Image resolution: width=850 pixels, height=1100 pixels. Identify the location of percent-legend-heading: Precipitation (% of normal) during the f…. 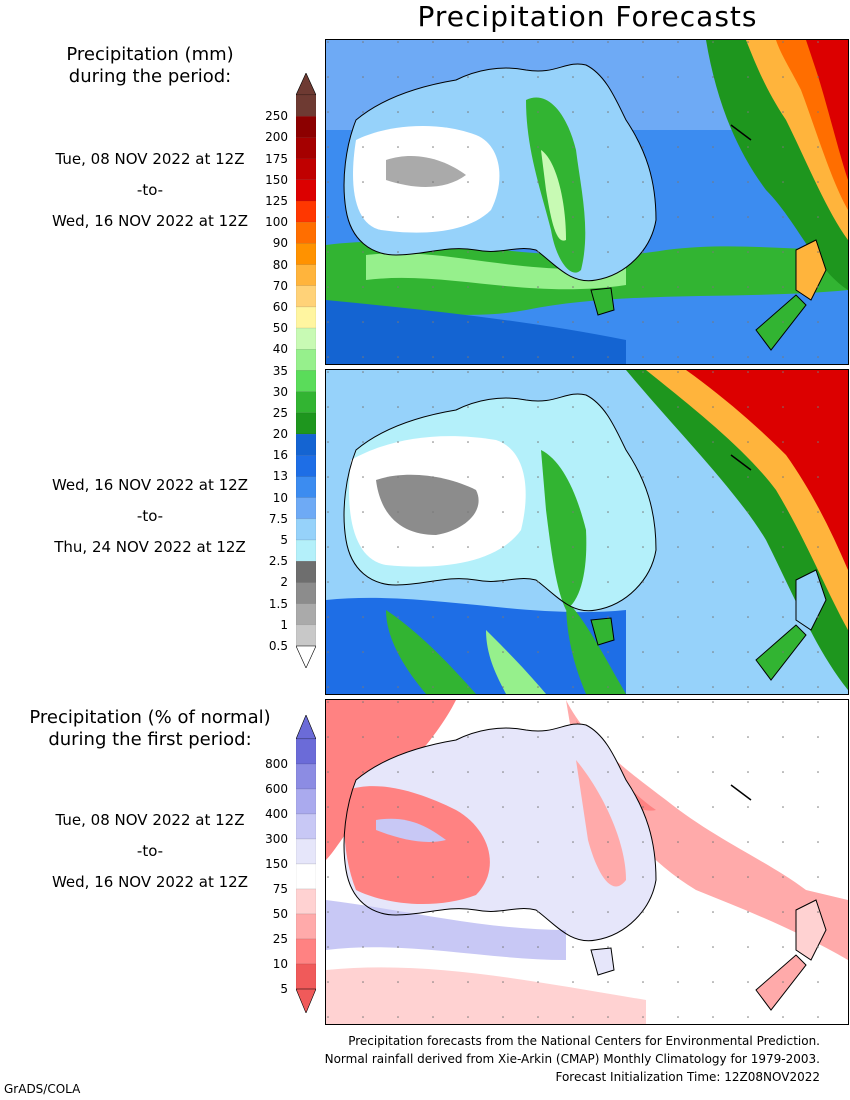
(150, 729).